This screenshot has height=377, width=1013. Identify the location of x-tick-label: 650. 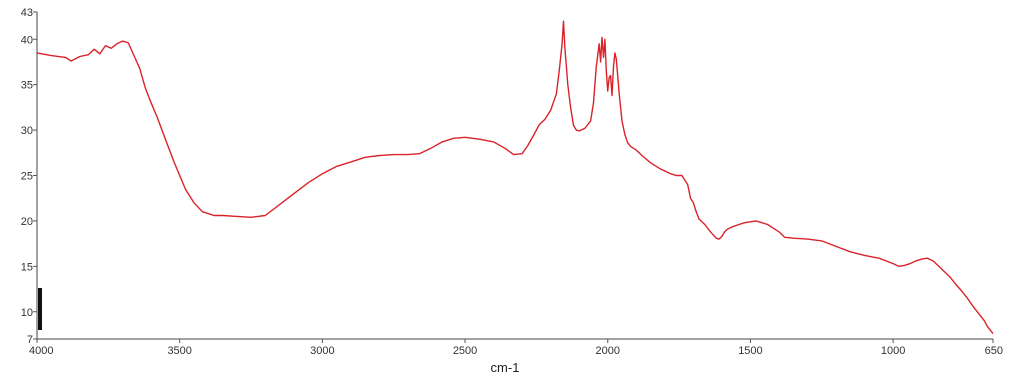
(994, 351).